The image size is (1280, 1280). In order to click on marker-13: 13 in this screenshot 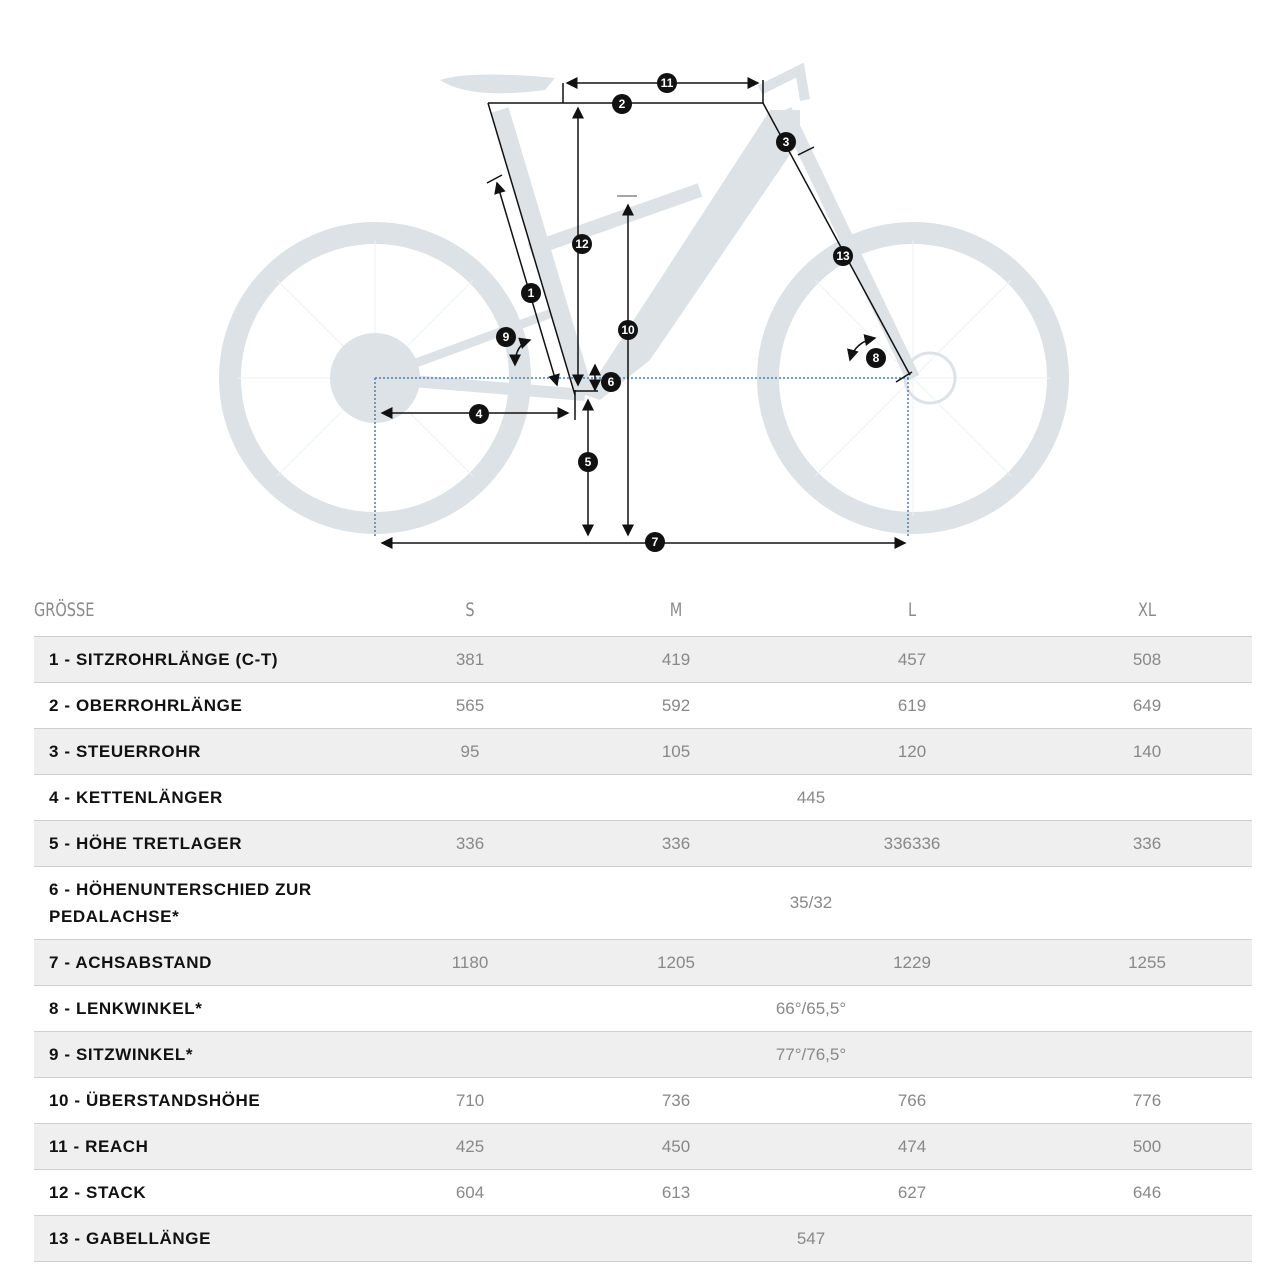, I will do `click(843, 256)`.